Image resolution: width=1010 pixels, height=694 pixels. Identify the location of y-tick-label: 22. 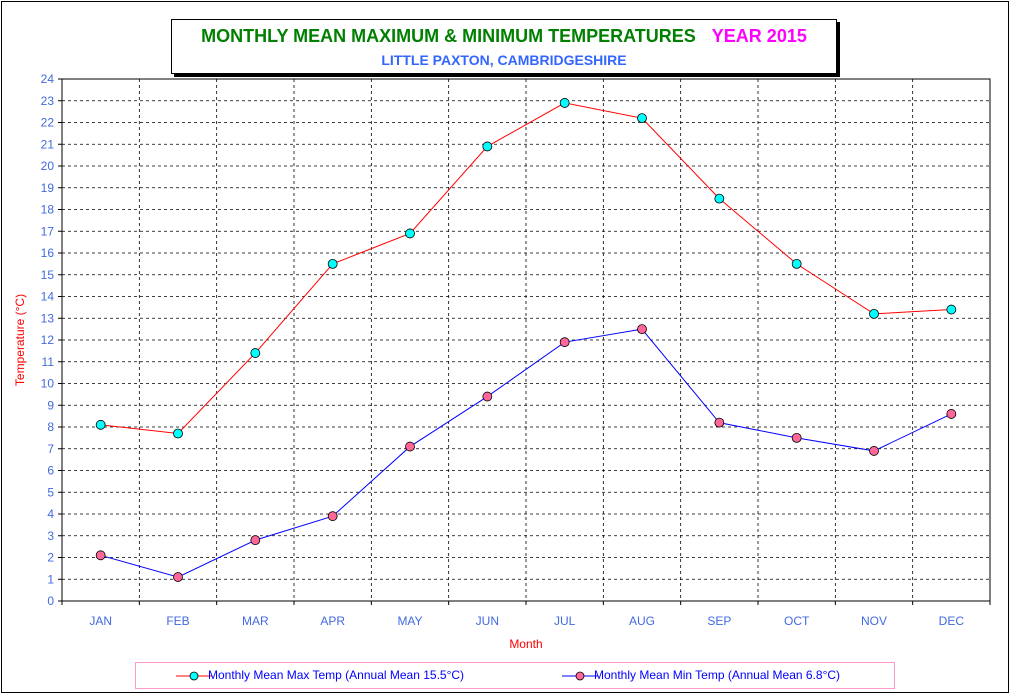
(48, 123).